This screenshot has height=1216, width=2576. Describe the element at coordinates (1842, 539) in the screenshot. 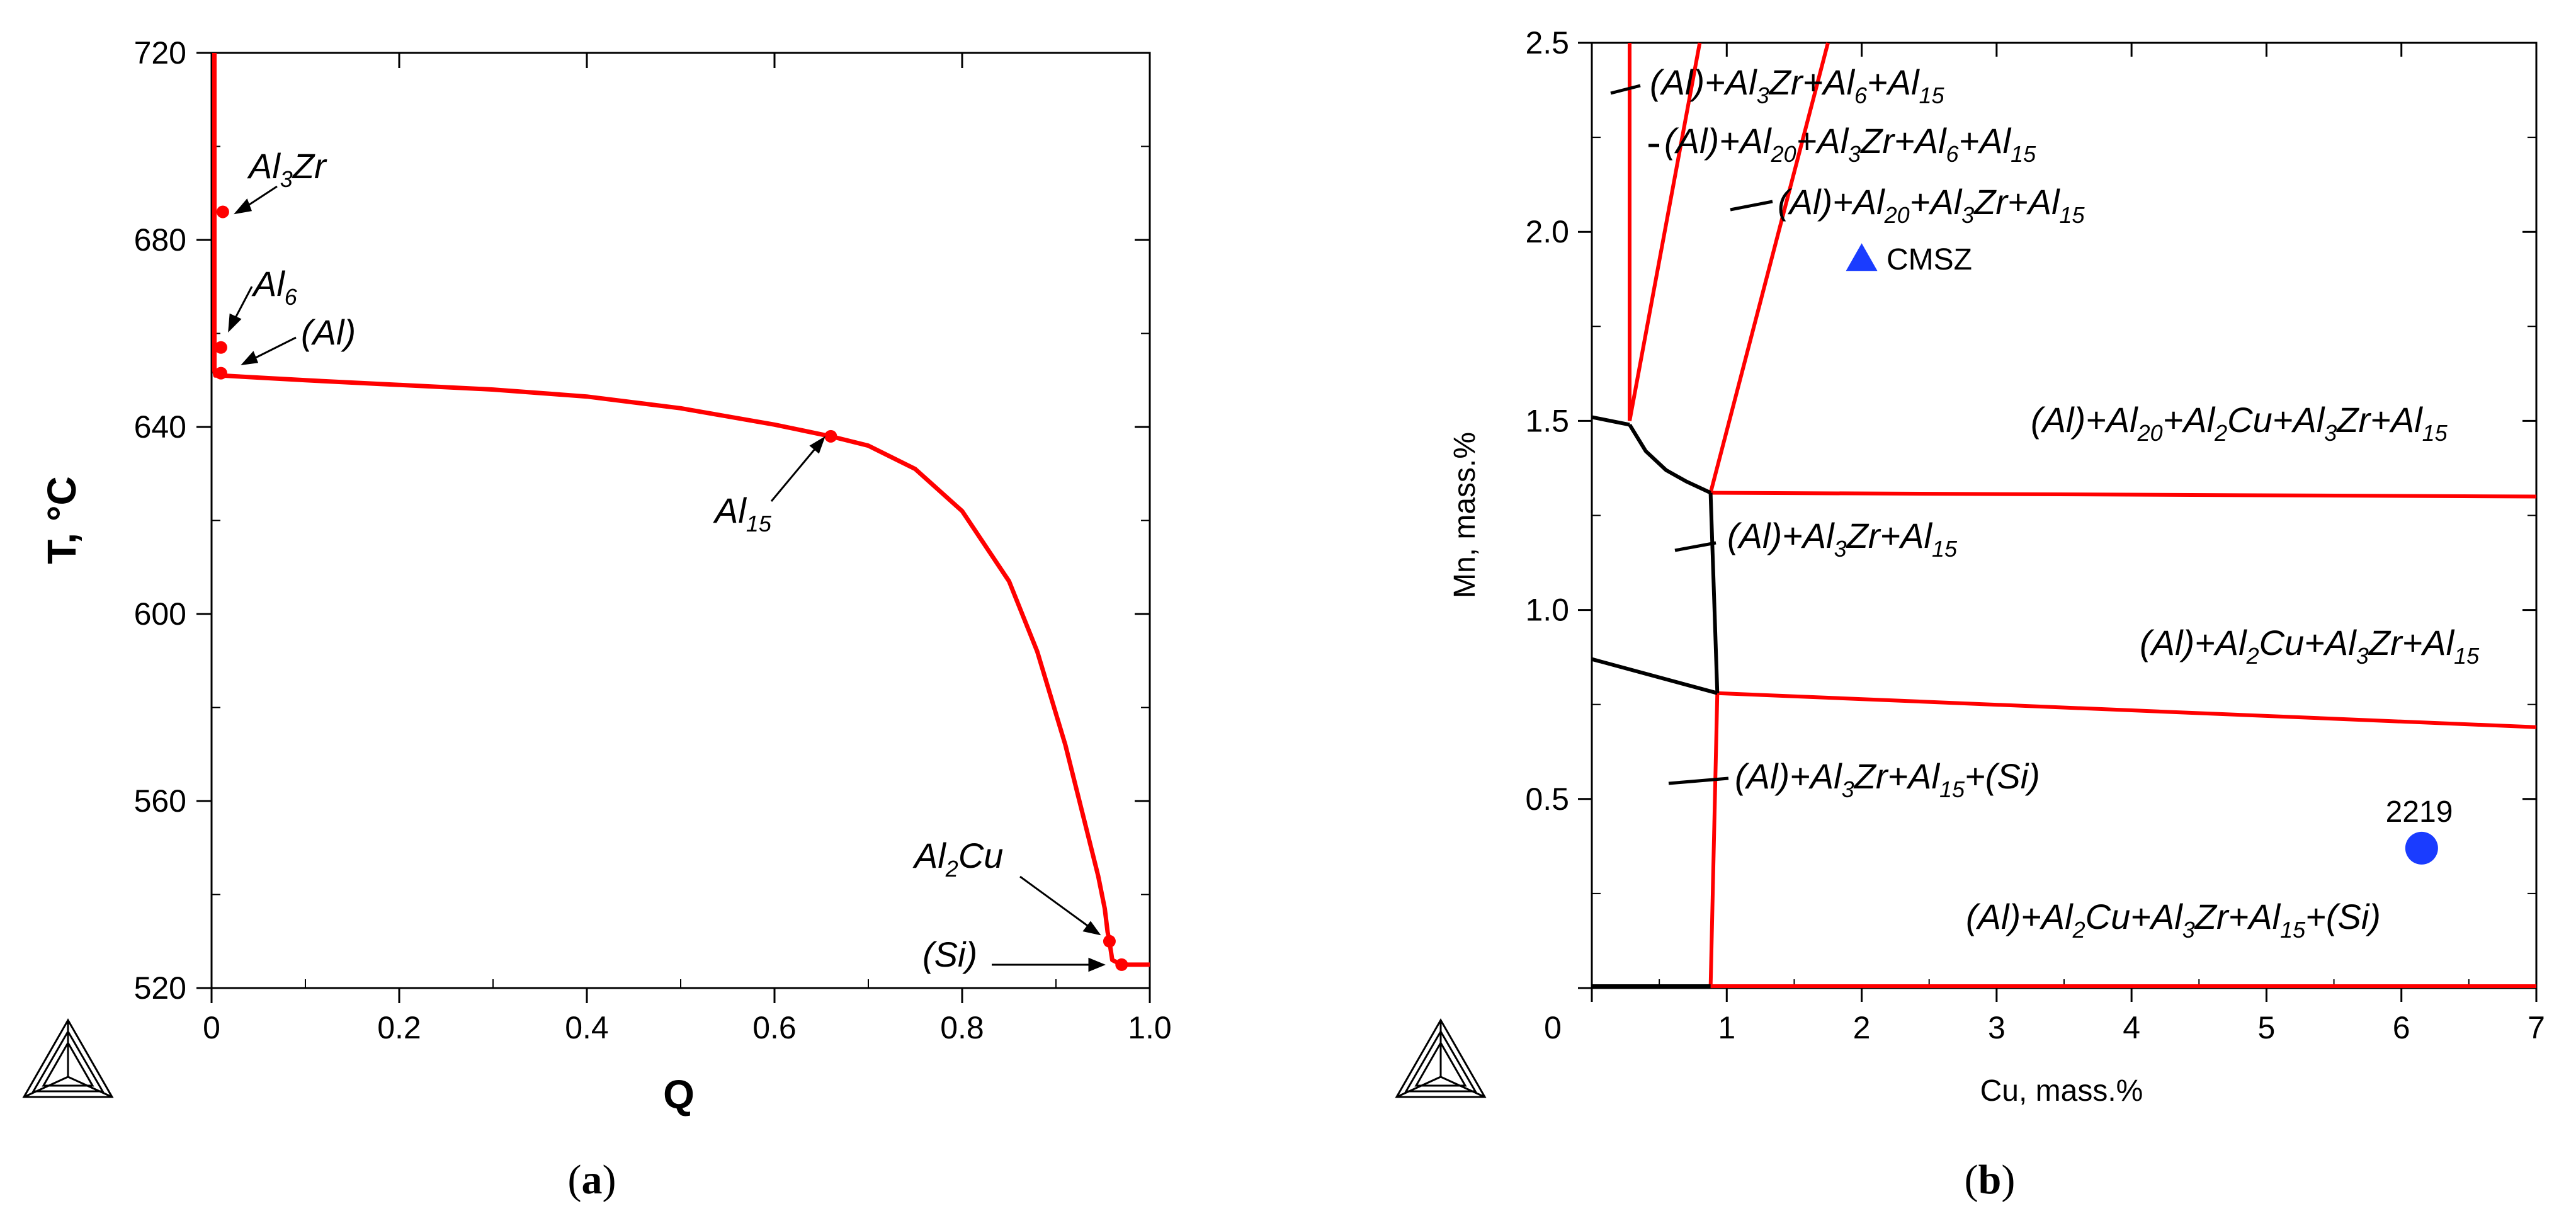

I see `region-label-5: (Al)+Al3Zr+Al15` at that location.